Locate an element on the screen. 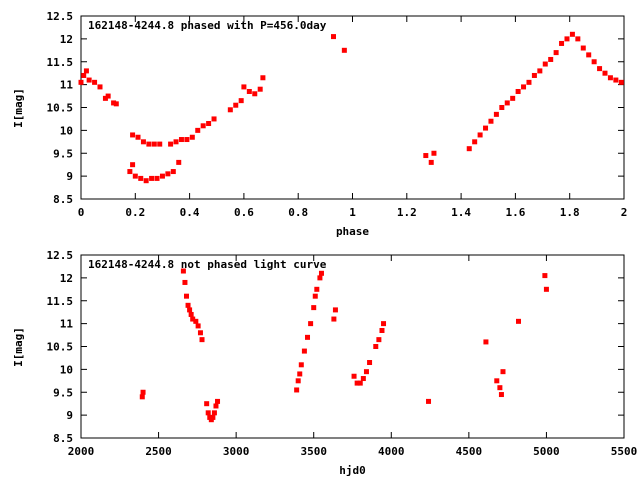  x-tick-label: 0.6 is located at coordinates (244, 212).